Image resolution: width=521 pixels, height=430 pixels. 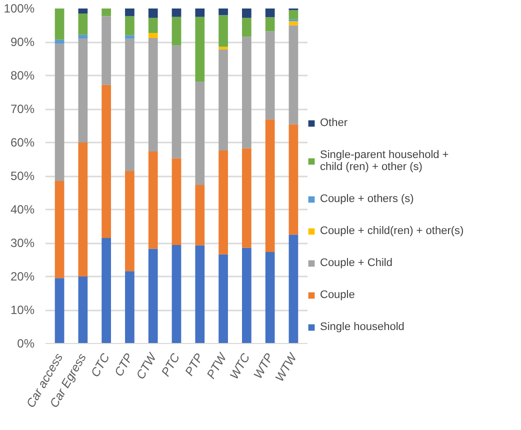 What do you see at coordinates (22, 109) in the screenshot?
I see `y-tick-label: 70%` at bounding box center [22, 109].